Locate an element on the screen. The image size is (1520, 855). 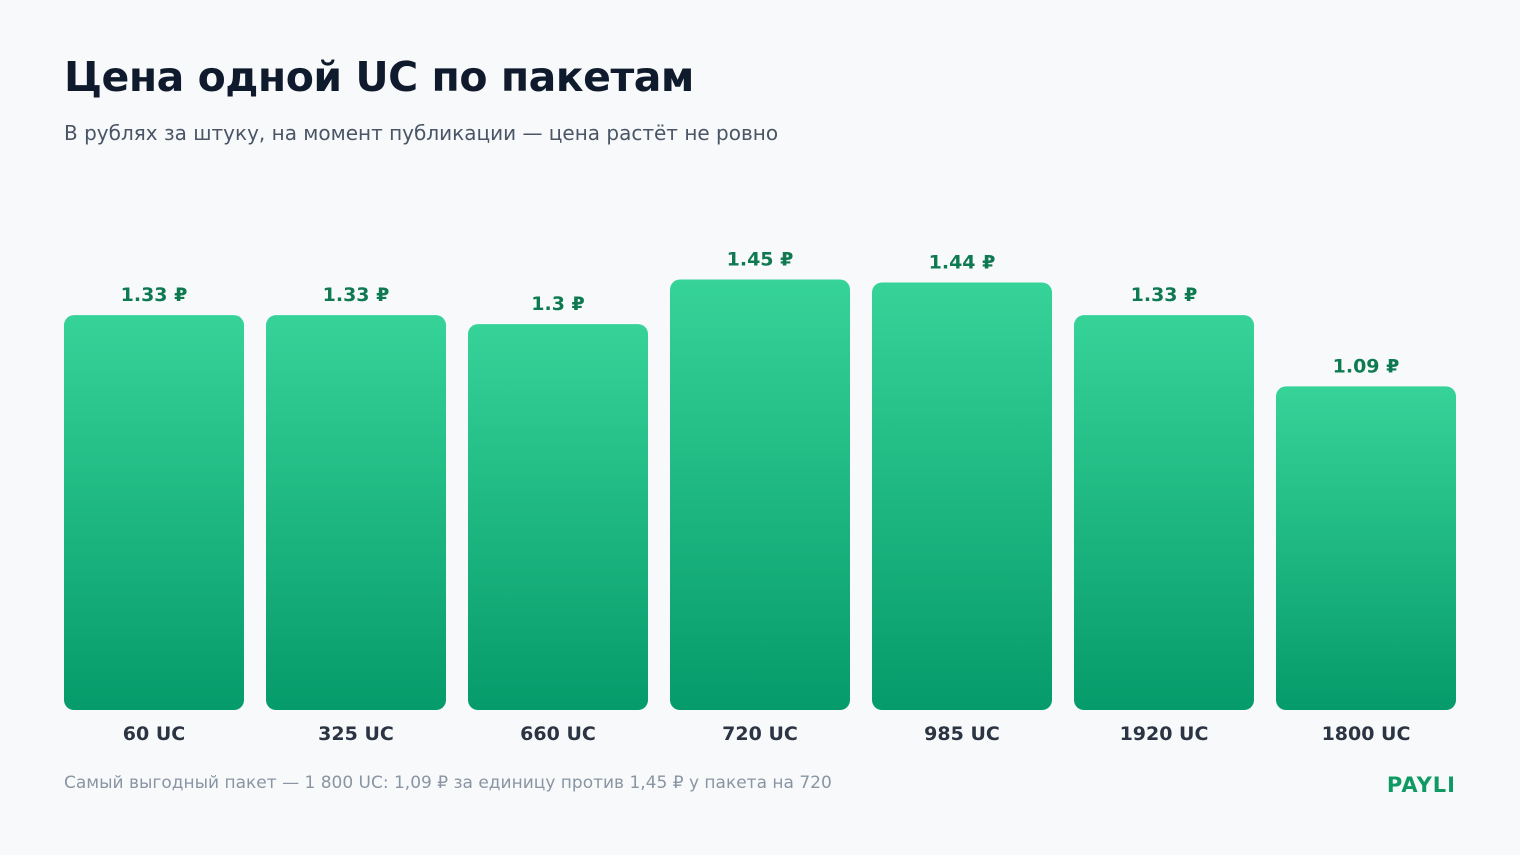
value-label-5: 1.44 ₽ is located at coordinates (962, 263).